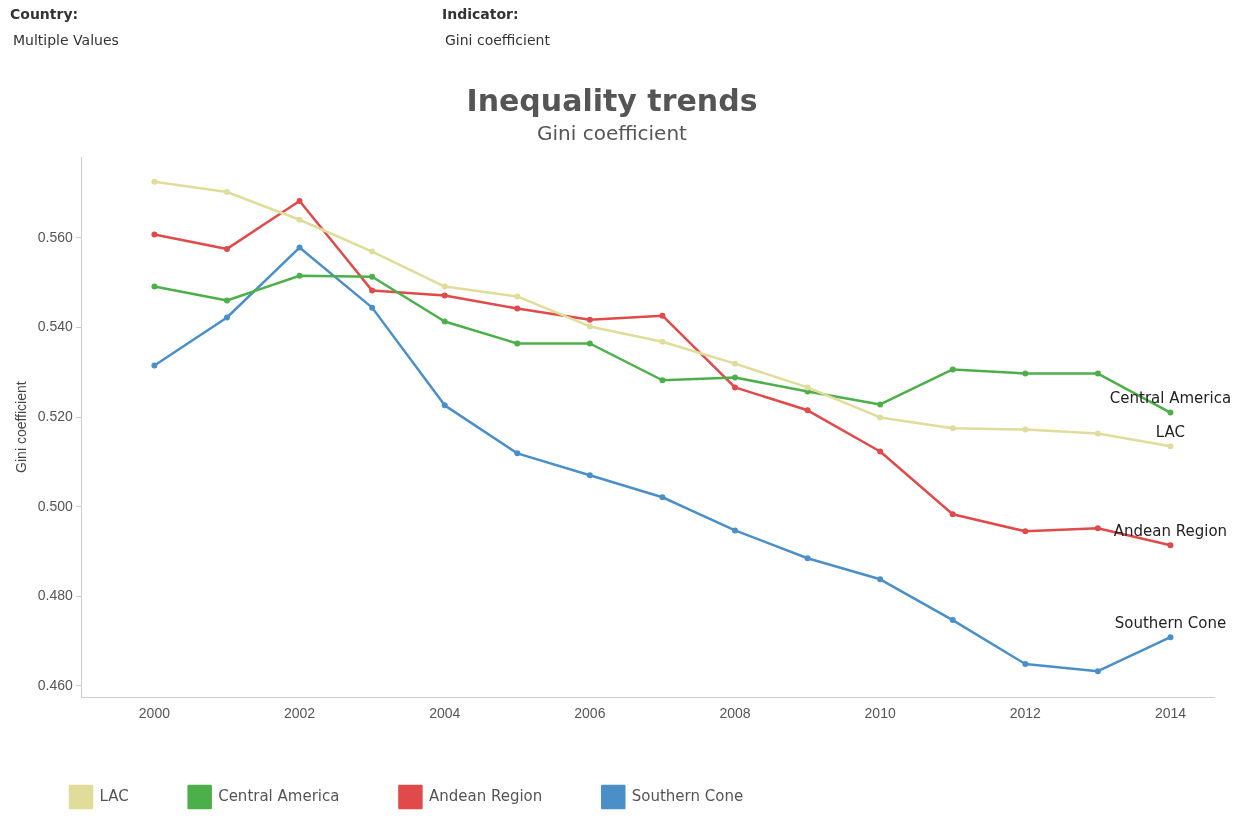  Describe the element at coordinates (55, 326) in the screenshot. I see `y-tick-label: 0.540` at that location.